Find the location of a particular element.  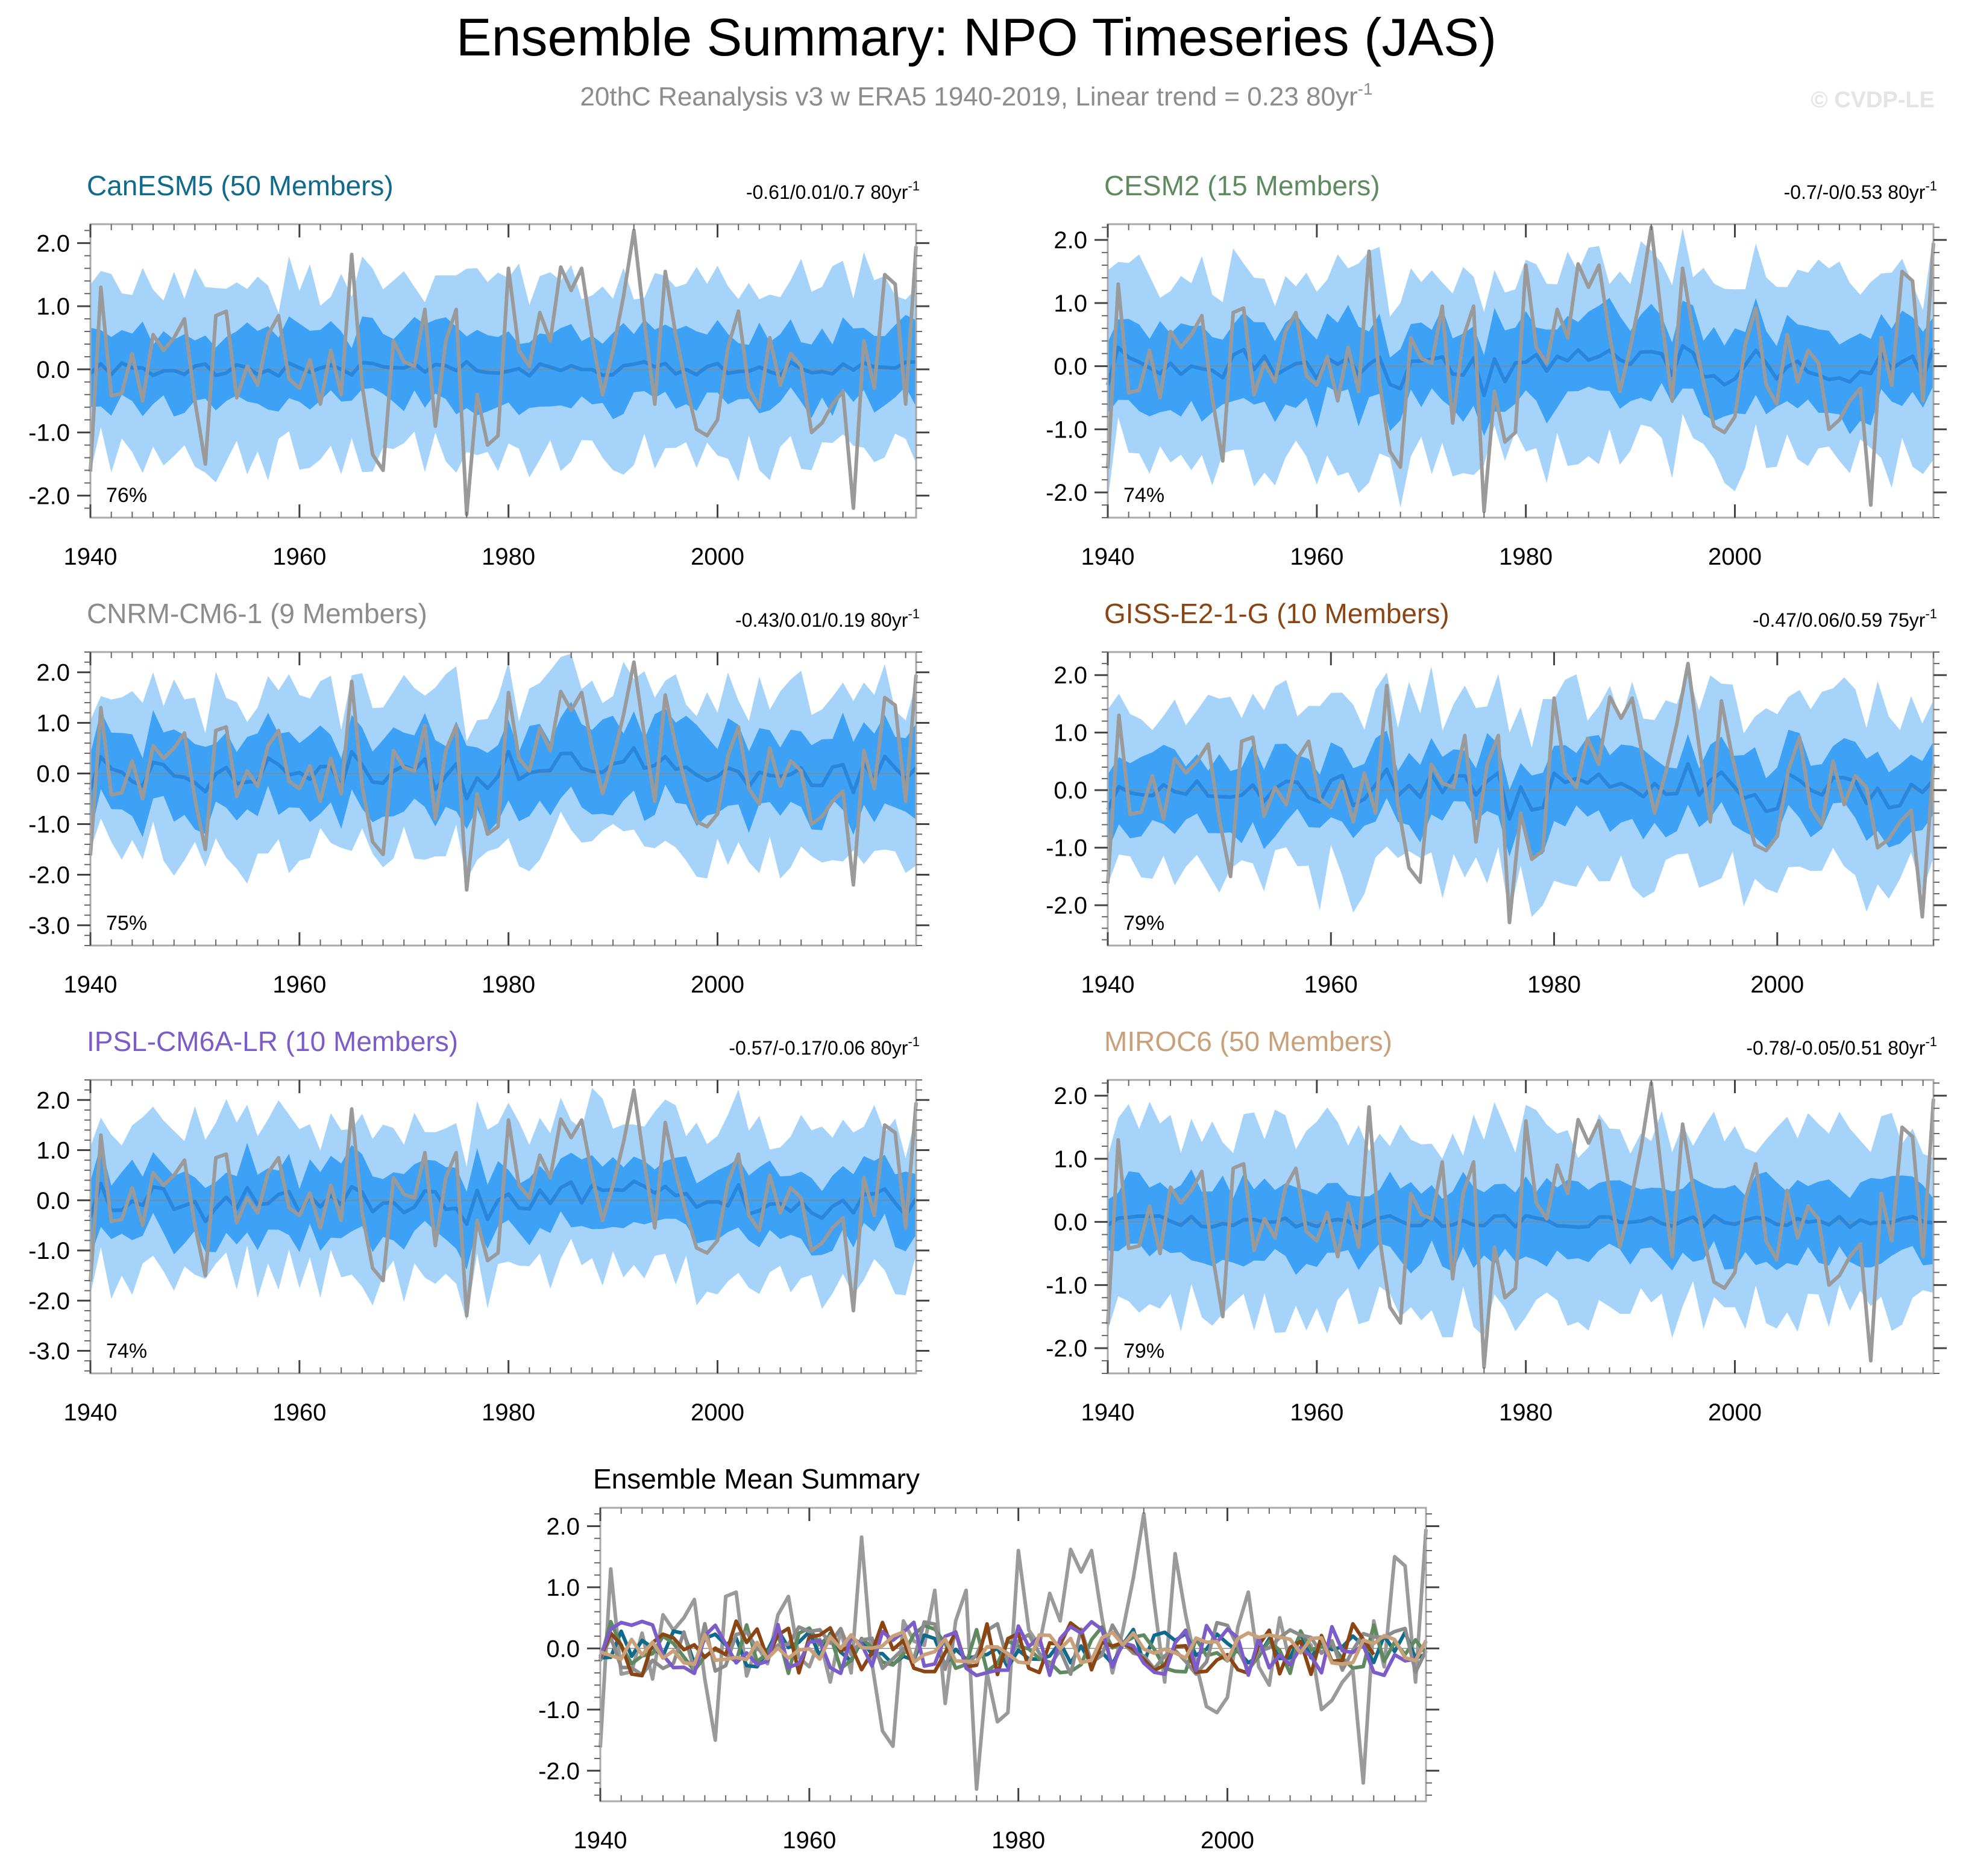

pattern-correlation-label: 75% is located at coordinates (126, 923).